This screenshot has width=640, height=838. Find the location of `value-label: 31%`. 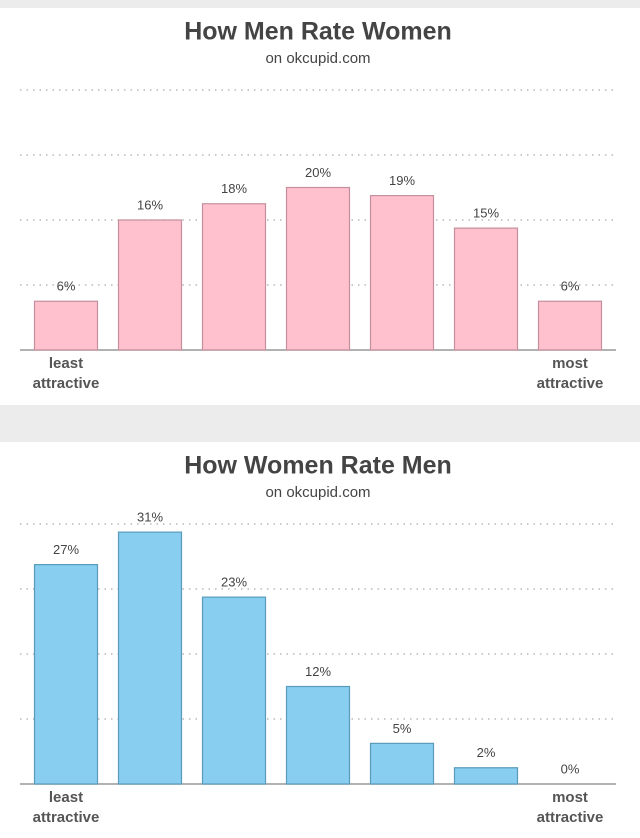

value-label: 31% is located at coordinates (150, 517).